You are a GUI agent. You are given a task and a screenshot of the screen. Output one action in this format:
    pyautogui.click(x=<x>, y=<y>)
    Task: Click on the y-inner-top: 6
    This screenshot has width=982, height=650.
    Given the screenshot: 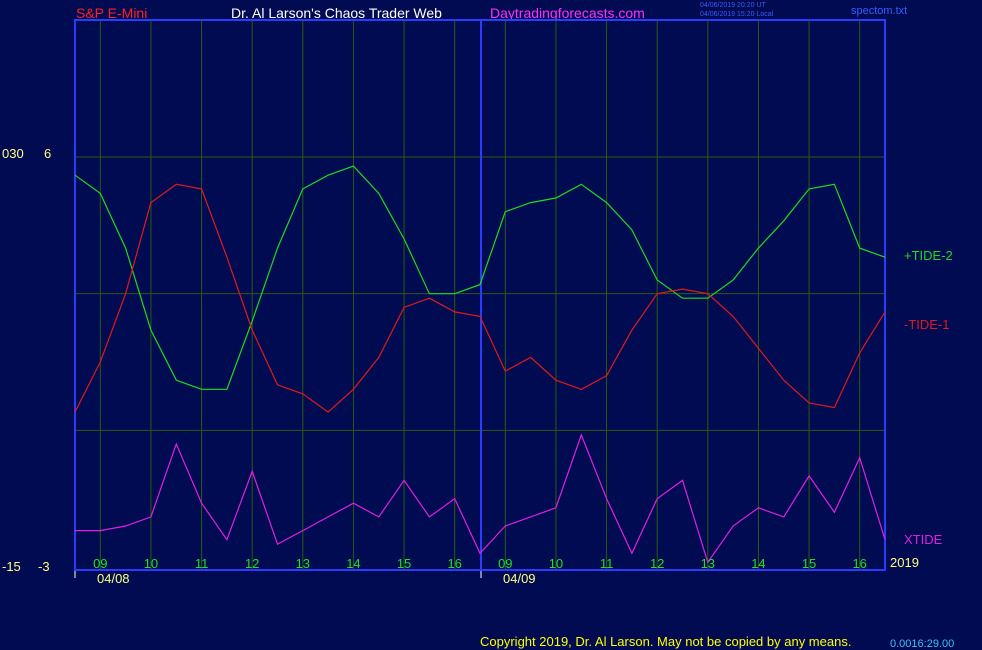 What is the action you would take?
    pyautogui.click(x=48, y=153)
    